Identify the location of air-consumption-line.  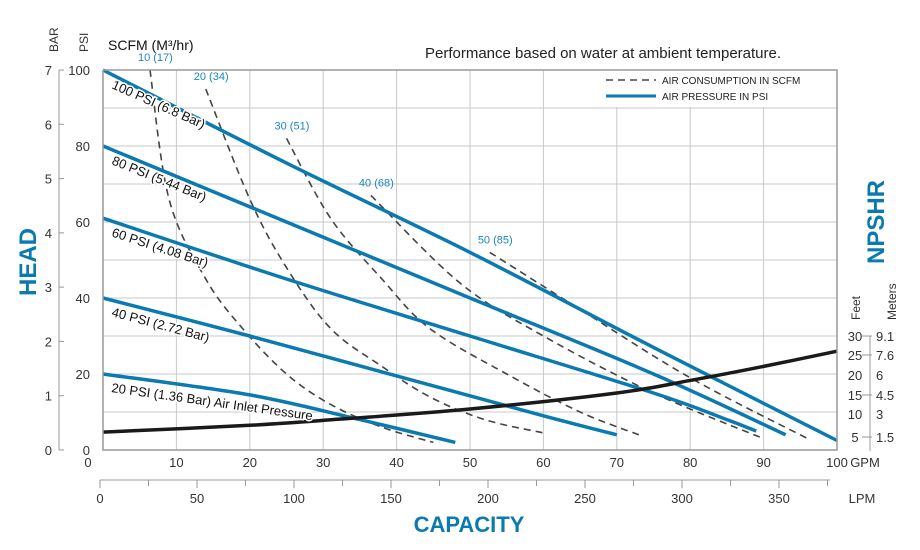
(649, 345).